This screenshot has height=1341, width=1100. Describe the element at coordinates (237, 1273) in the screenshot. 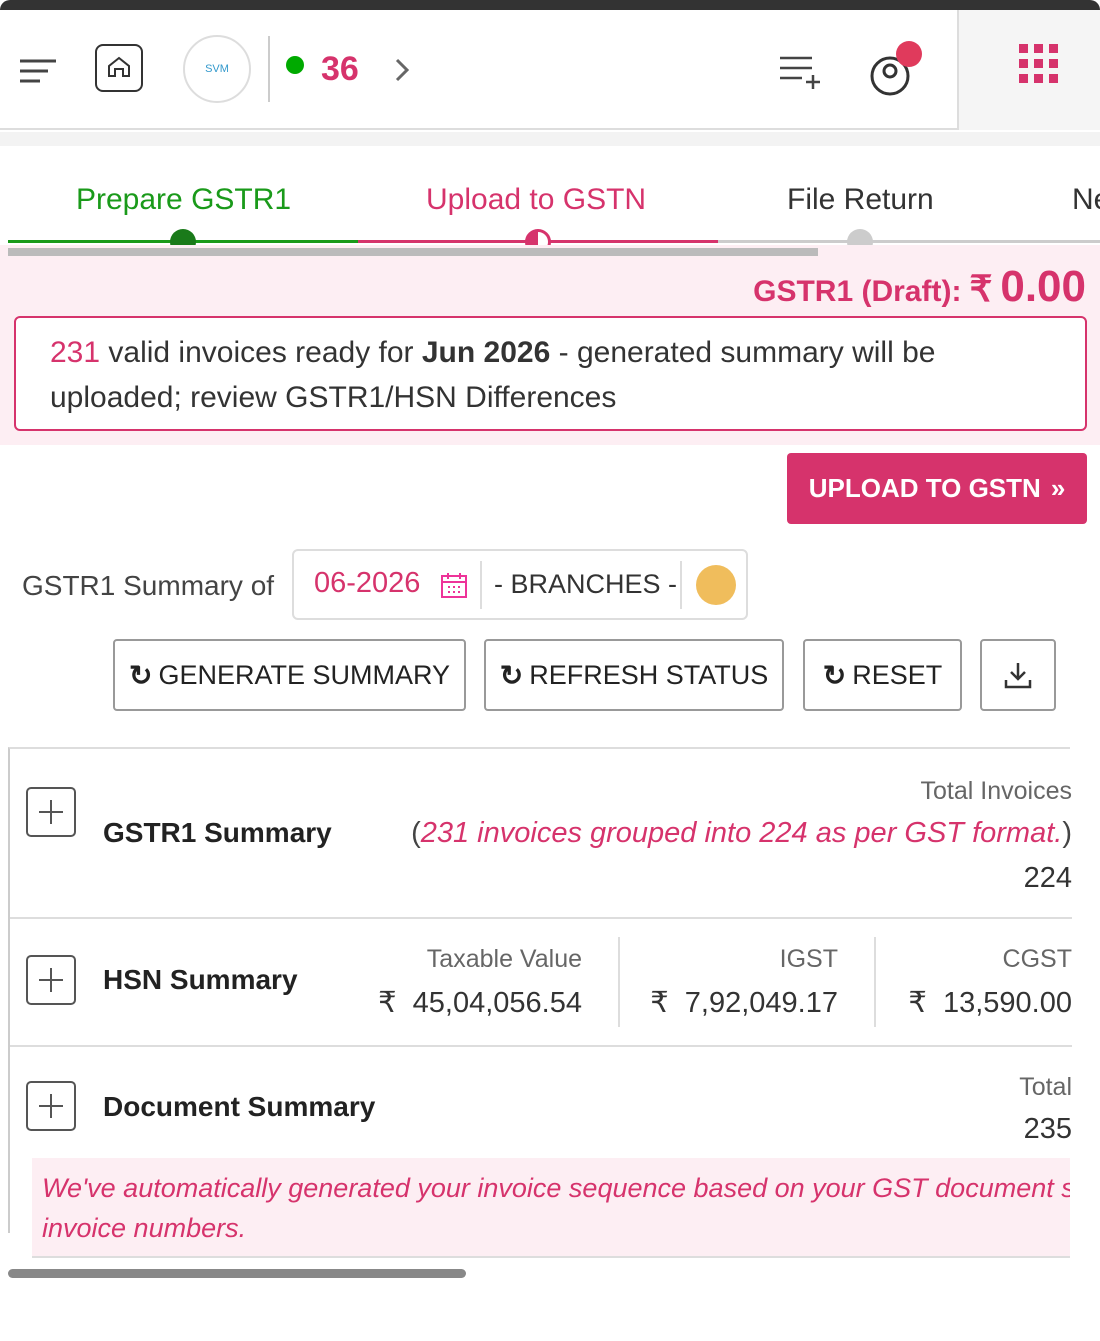

I see `scrollbar` at that location.